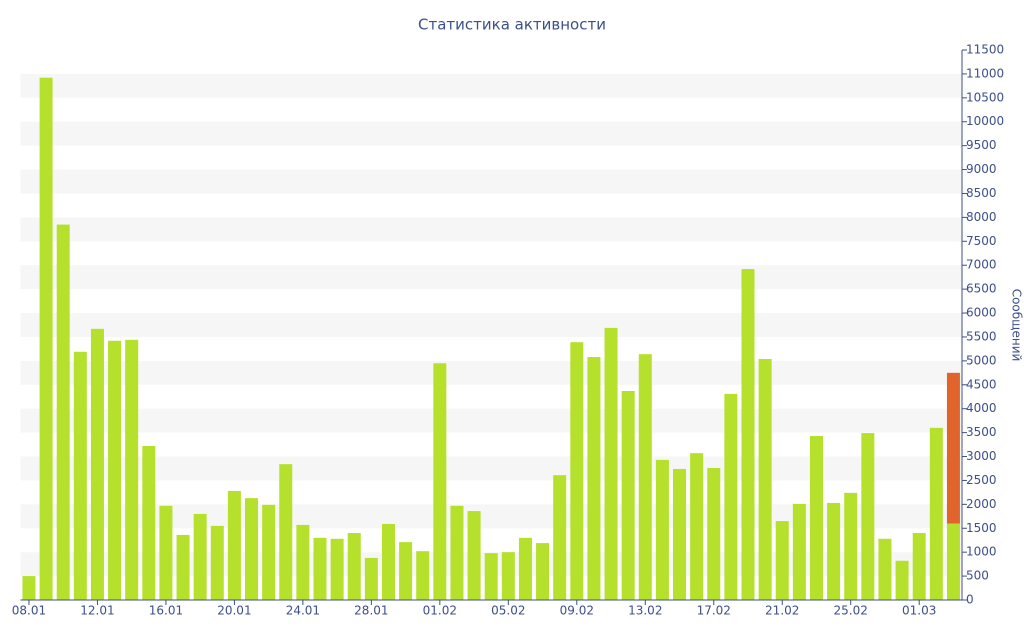 Image resolution: width=1024 pixels, height=640 pixels. Describe the element at coordinates (981, 456) in the screenshot. I see `y-tick-label: 3000` at that location.